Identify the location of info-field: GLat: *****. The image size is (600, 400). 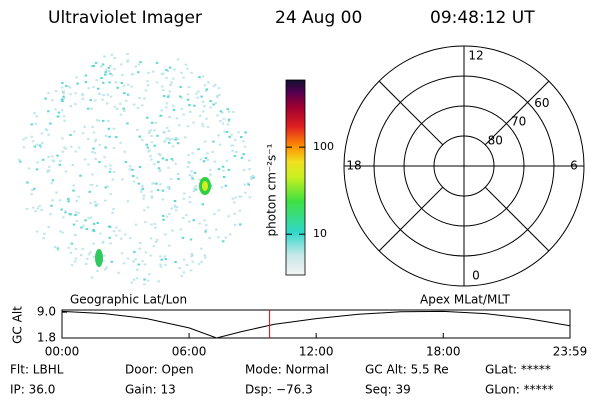
(518, 370).